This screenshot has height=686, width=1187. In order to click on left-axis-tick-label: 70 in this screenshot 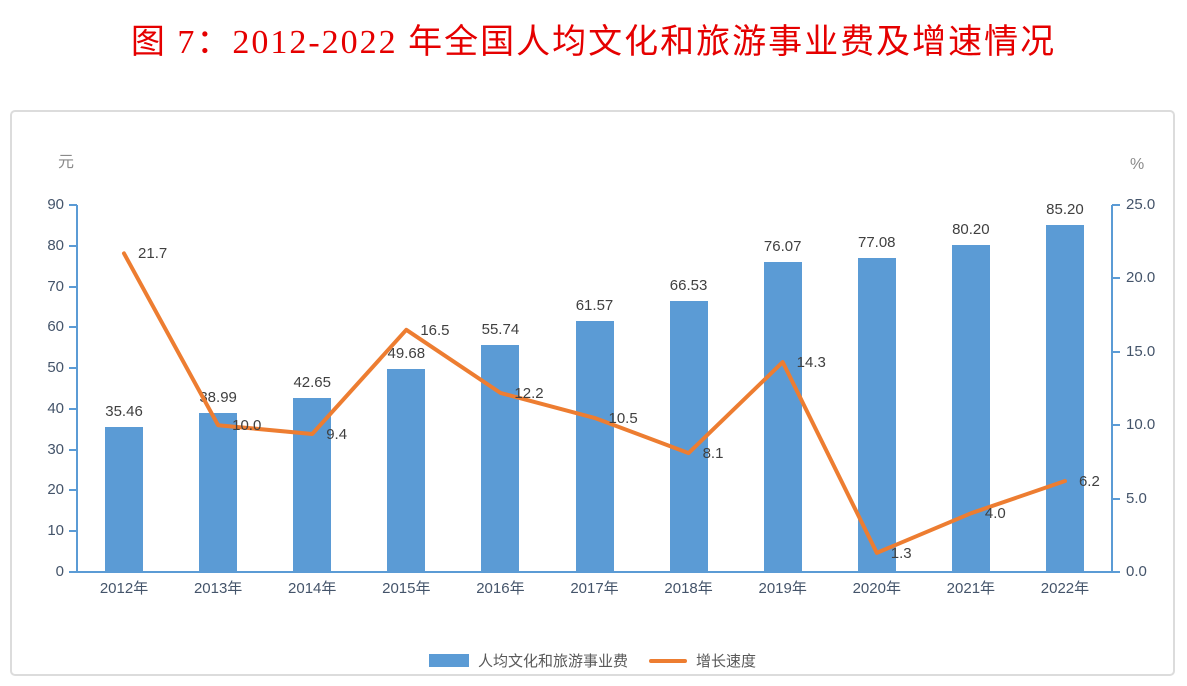, I will do `click(55, 286)`.